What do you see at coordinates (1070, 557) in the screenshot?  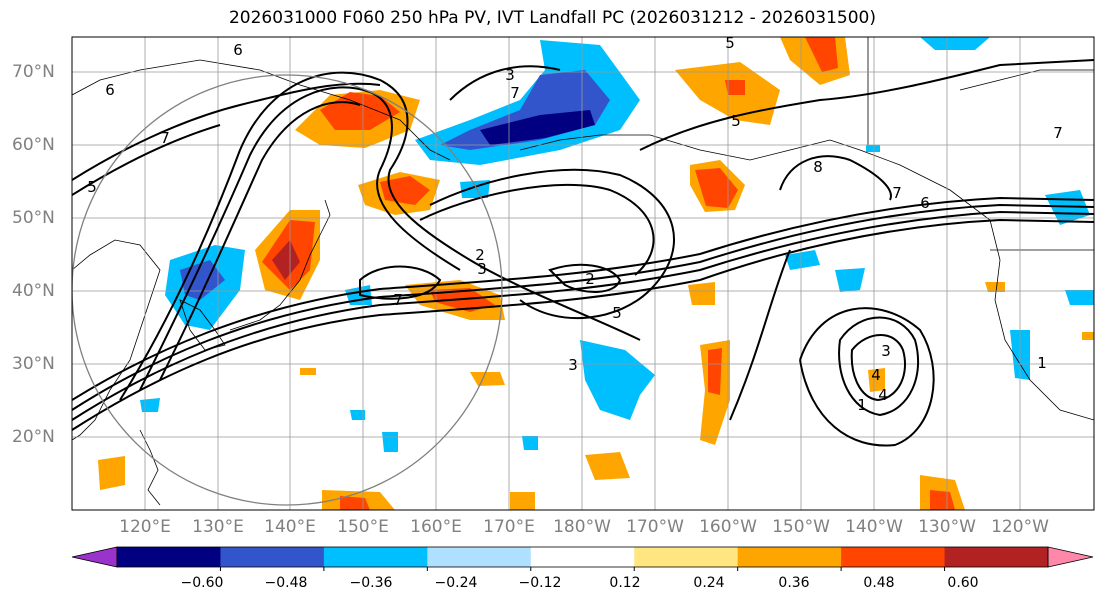 I see `colorbar-extend-max` at bounding box center [1070, 557].